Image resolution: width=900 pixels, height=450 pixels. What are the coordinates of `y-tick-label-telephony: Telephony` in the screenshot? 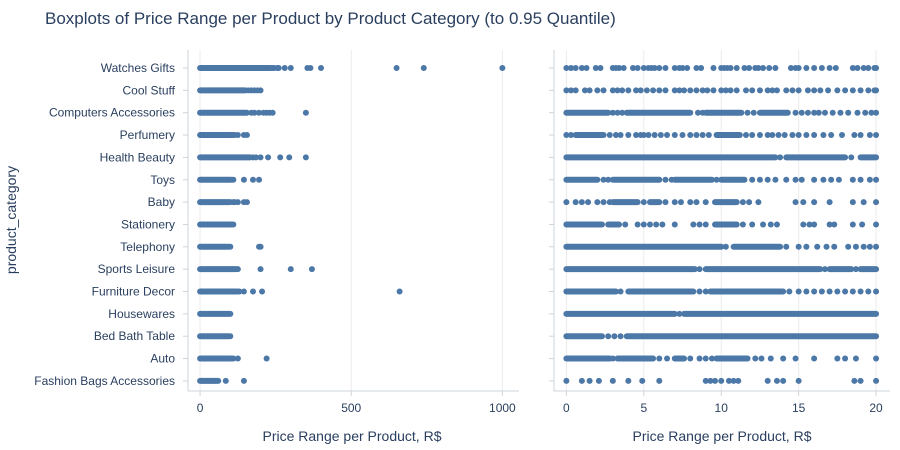 It's located at (147, 247).